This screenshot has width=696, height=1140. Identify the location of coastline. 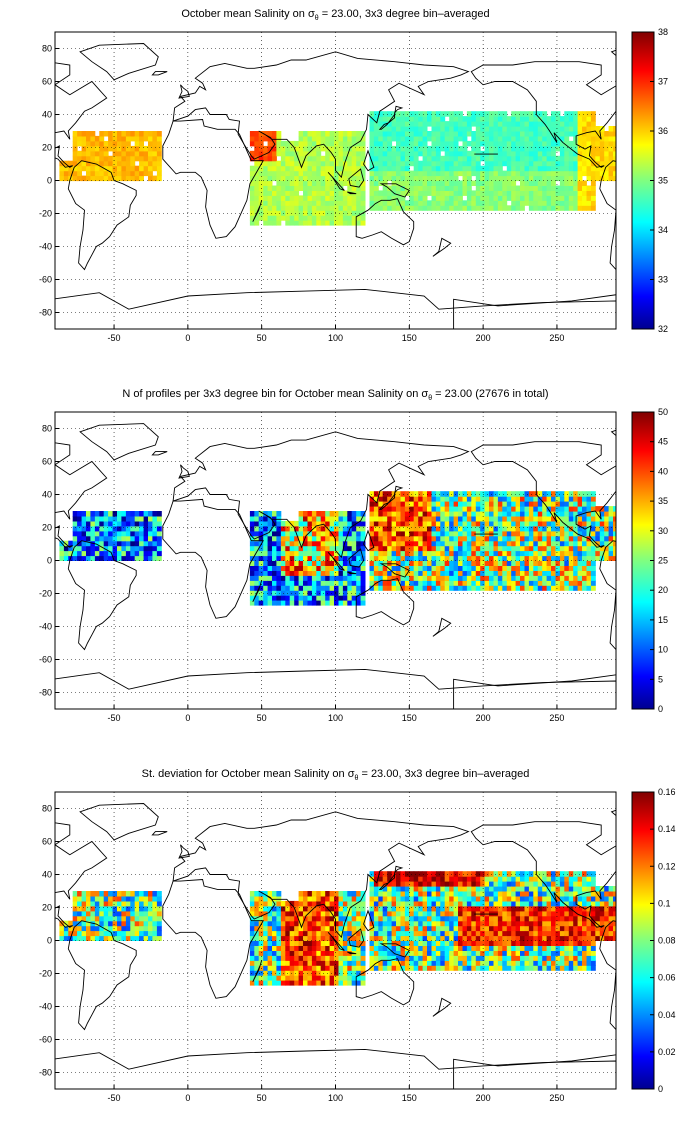
(356, 178).